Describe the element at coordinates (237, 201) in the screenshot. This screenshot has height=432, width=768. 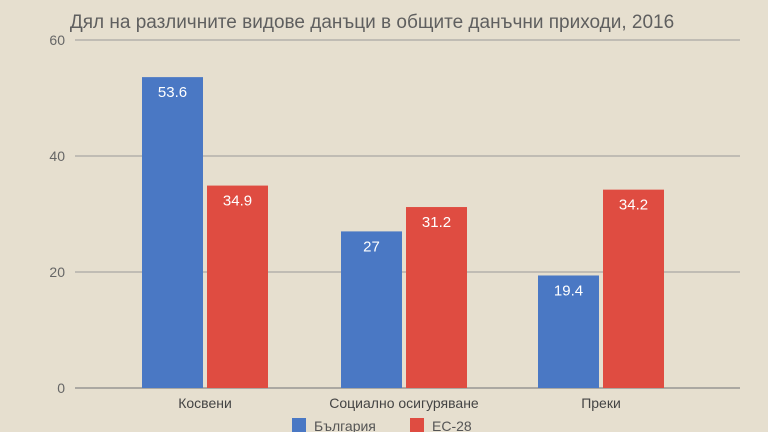
I see `data-label: 34.9` at that location.